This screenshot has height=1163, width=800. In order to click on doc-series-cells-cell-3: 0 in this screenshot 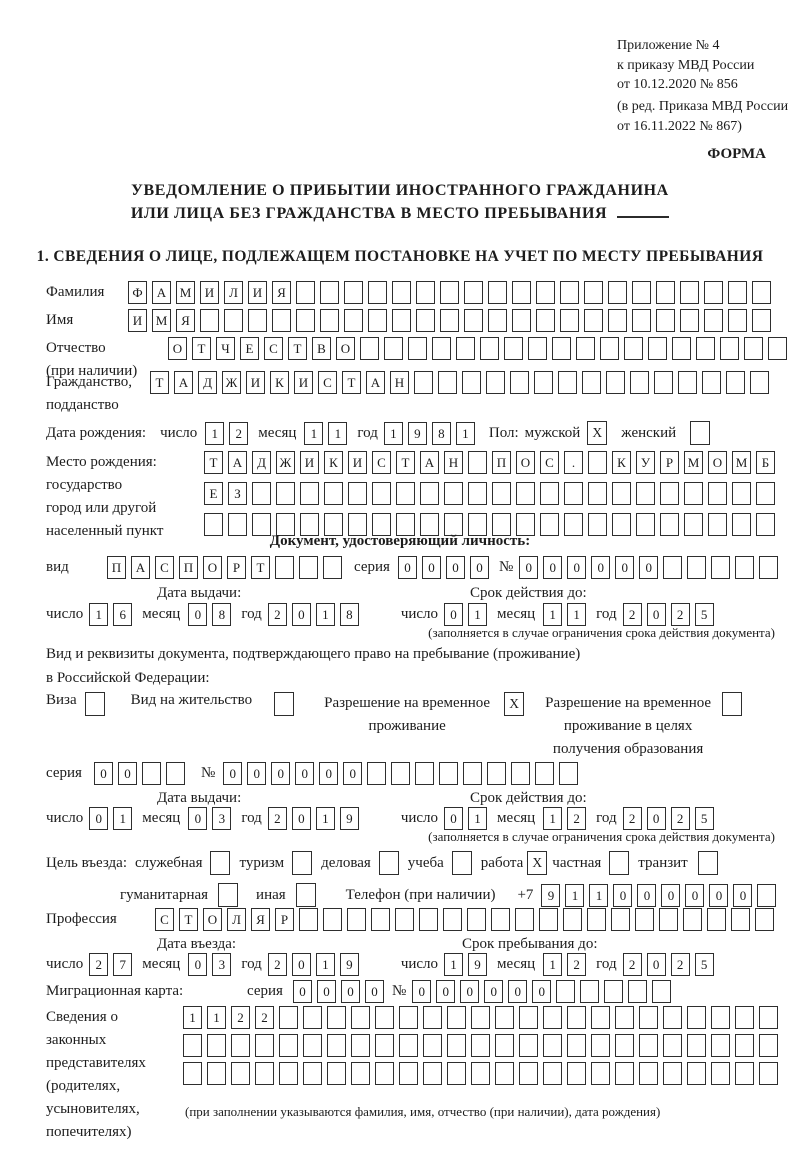, I will do `click(479, 567)`.